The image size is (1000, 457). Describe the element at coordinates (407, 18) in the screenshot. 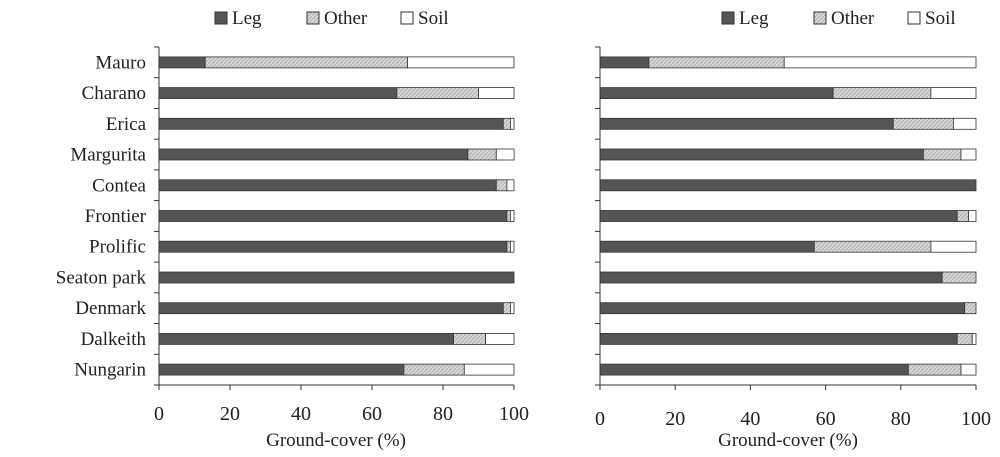

I see `left-legend-swatch-soil` at that location.